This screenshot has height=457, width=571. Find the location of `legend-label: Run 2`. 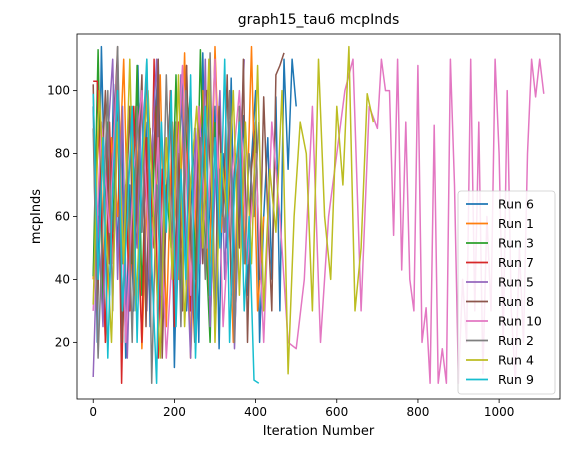

legend-label: Run 2 is located at coordinates (516, 340).